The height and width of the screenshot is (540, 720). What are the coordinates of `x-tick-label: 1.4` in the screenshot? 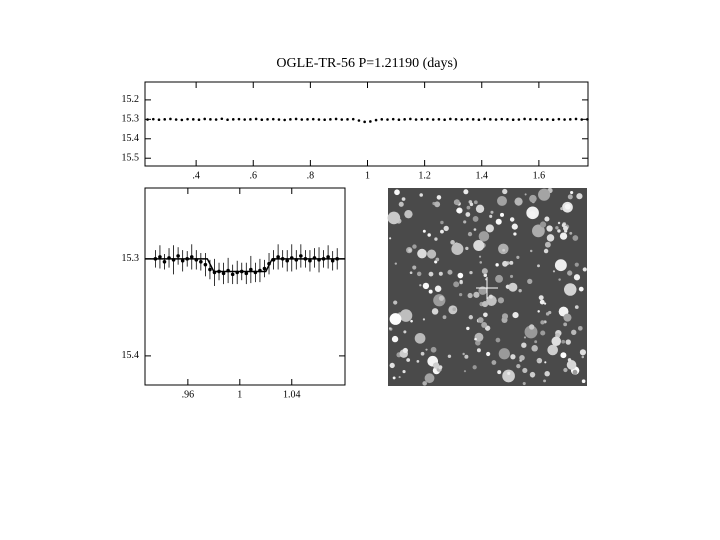 It's located at (481, 175).